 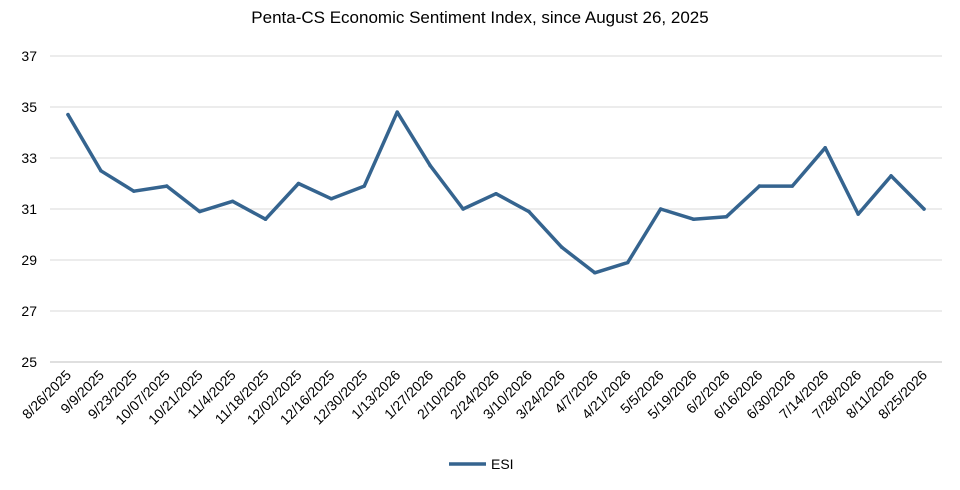 I want to click on y-tick-label: 35, so click(x=29, y=107).